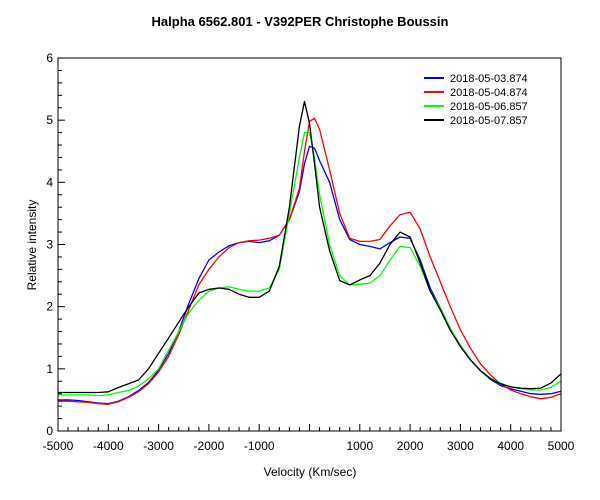 The height and width of the screenshot is (500, 600). I want to click on x-axis-label: Velocity (Km/sec), so click(310, 472).